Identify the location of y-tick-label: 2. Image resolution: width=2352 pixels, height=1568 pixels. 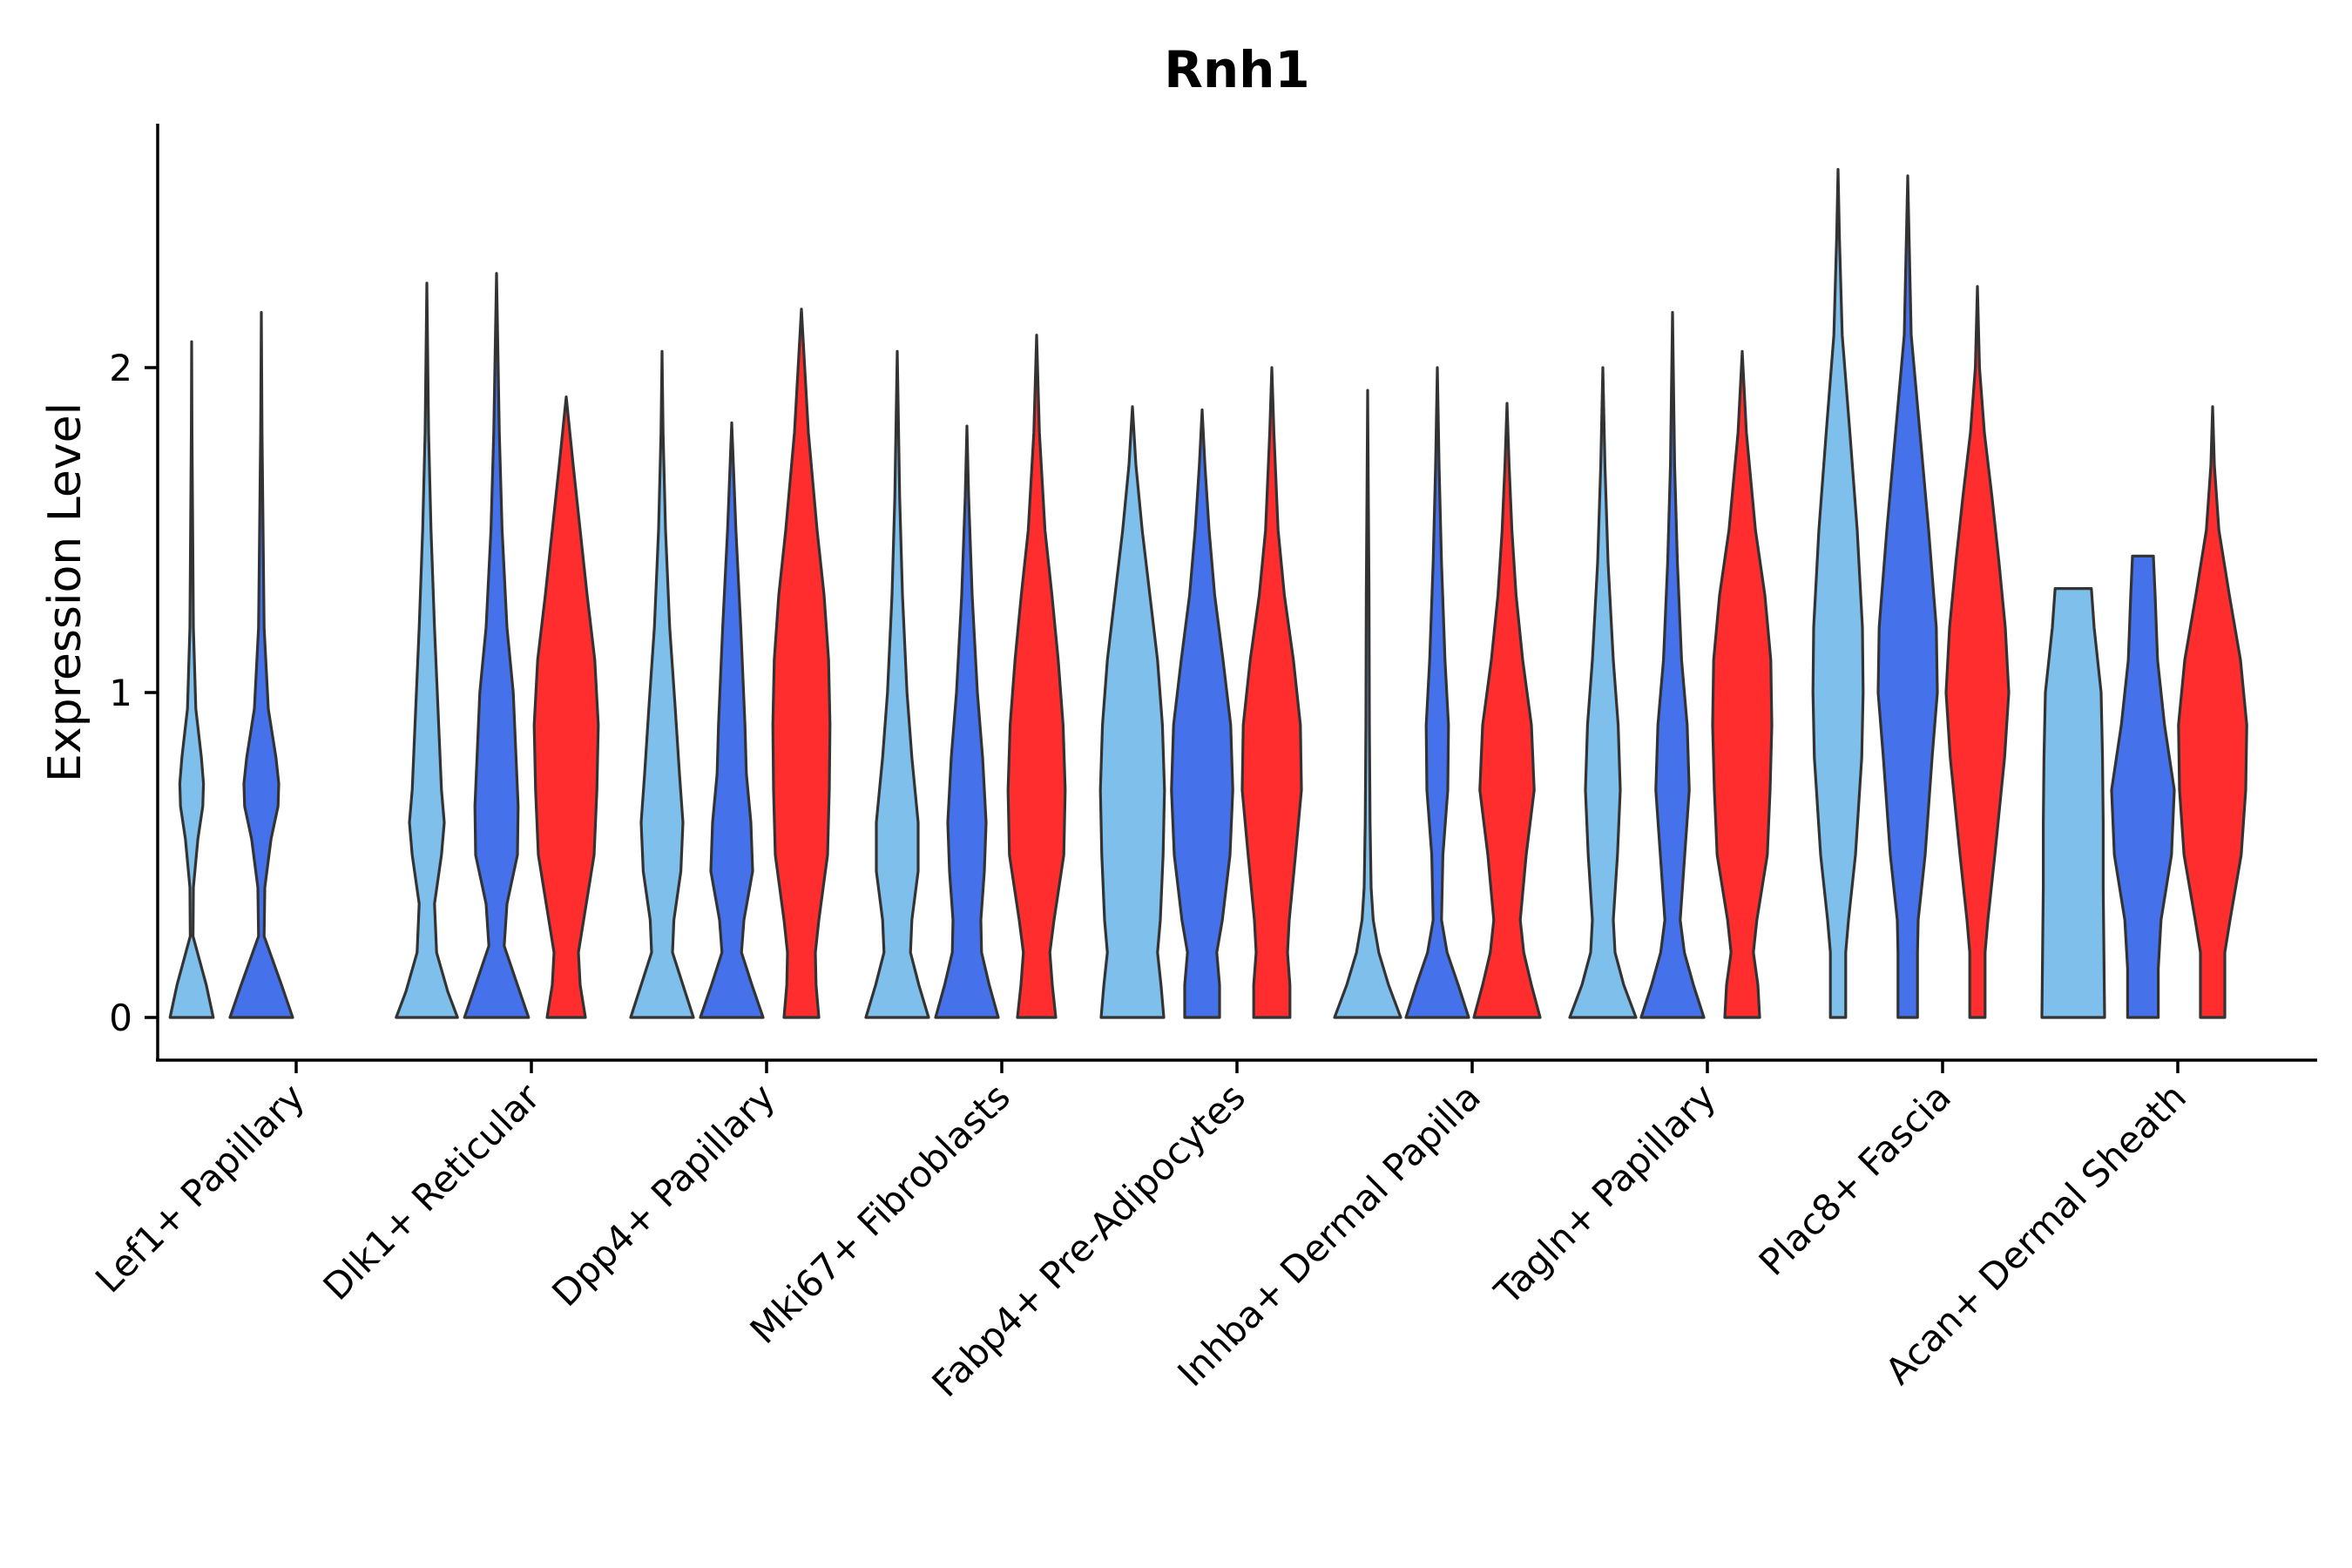
(120, 368).